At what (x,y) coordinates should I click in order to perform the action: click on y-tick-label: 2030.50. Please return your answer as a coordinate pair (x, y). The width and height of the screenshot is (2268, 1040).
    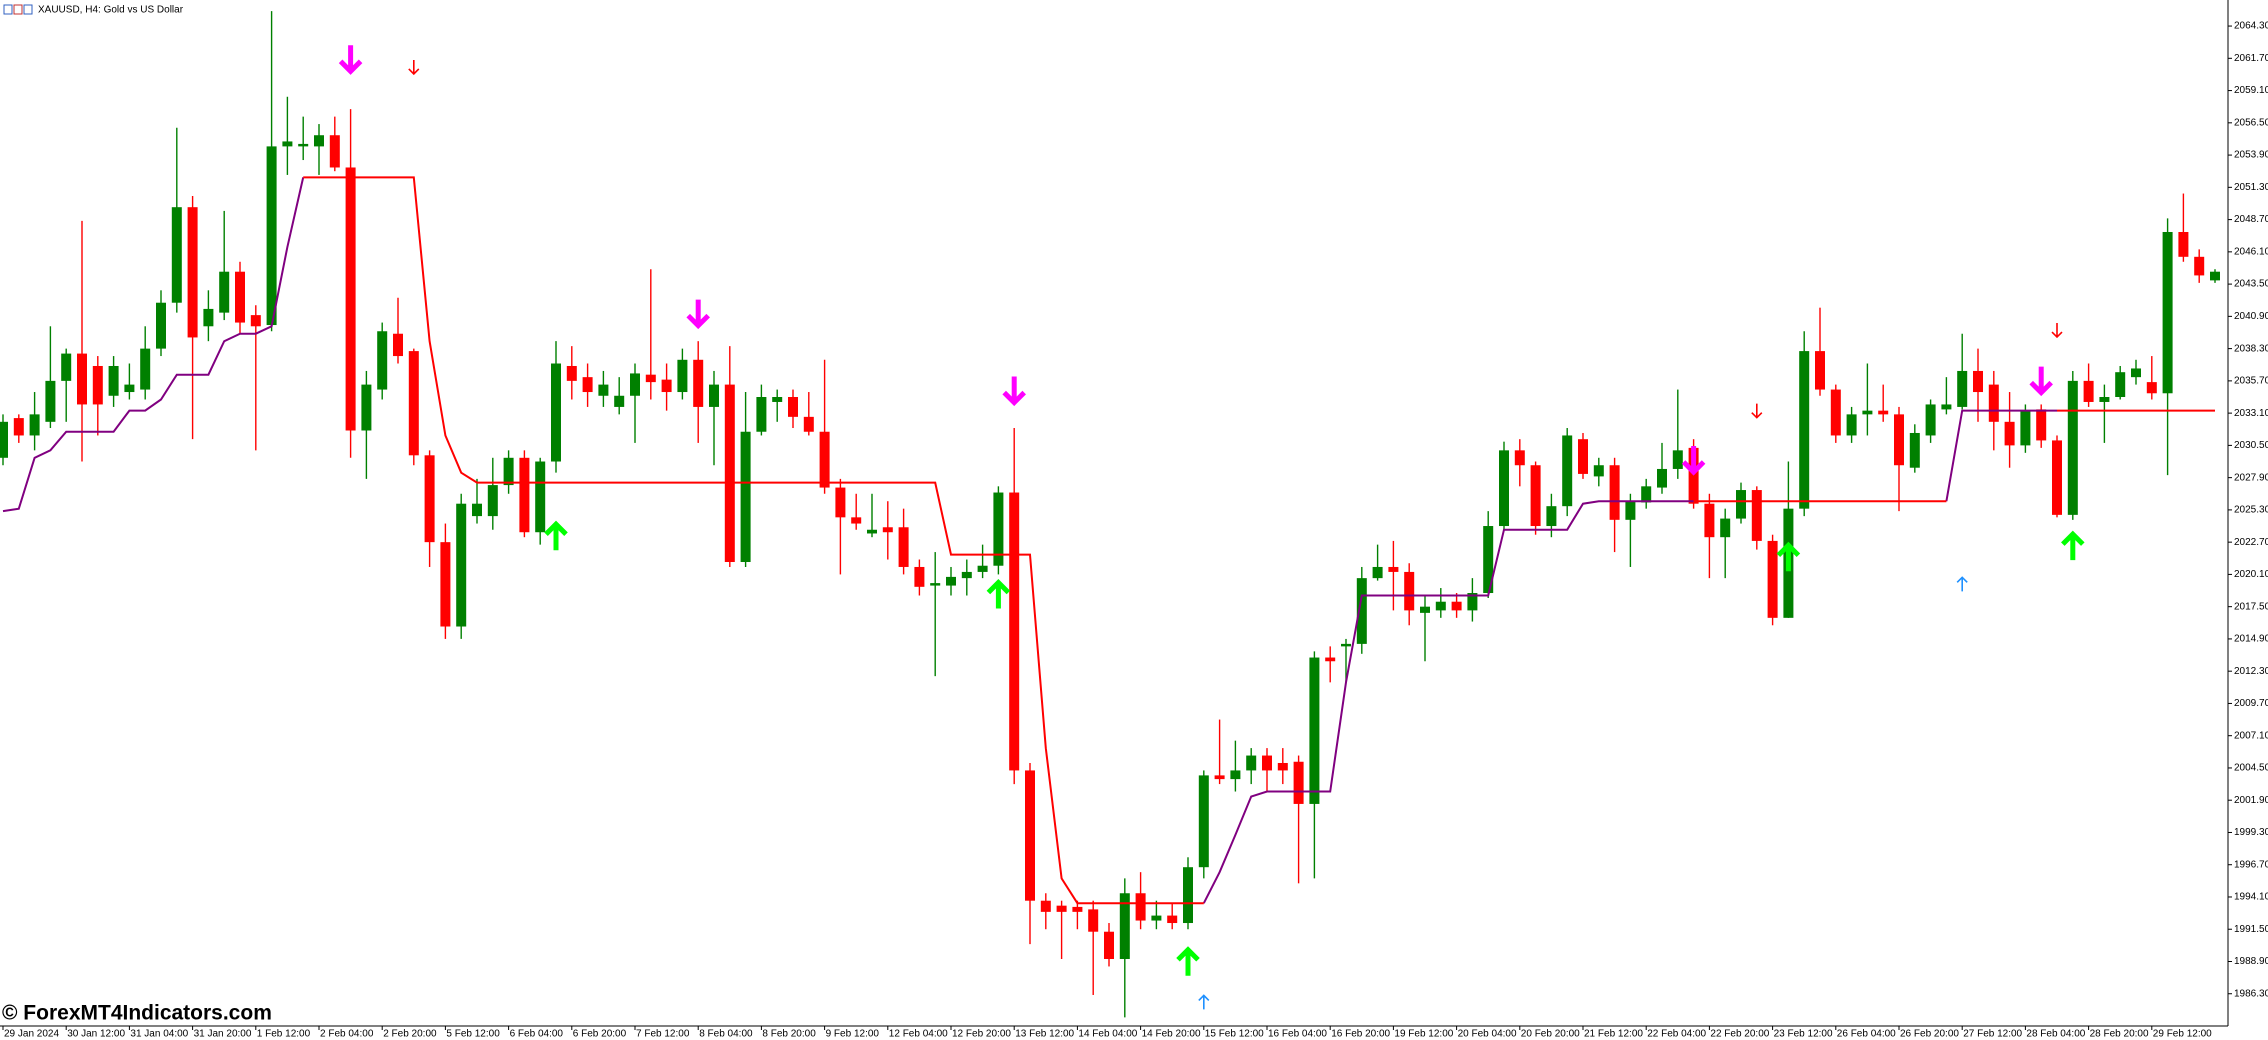
    Looking at the image, I should click on (2251, 445).